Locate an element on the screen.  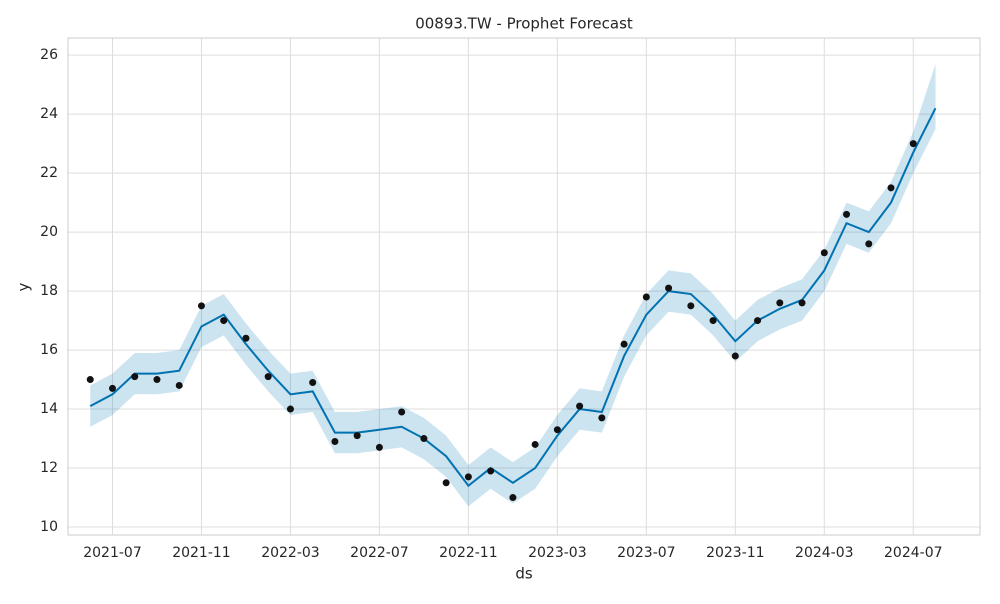
x-axis-label: ds is located at coordinates (524, 574).